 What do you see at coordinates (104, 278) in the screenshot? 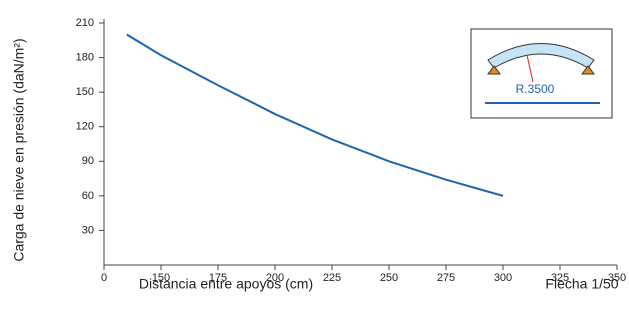
I see `x-tick-label: 0` at bounding box center [104, 278].